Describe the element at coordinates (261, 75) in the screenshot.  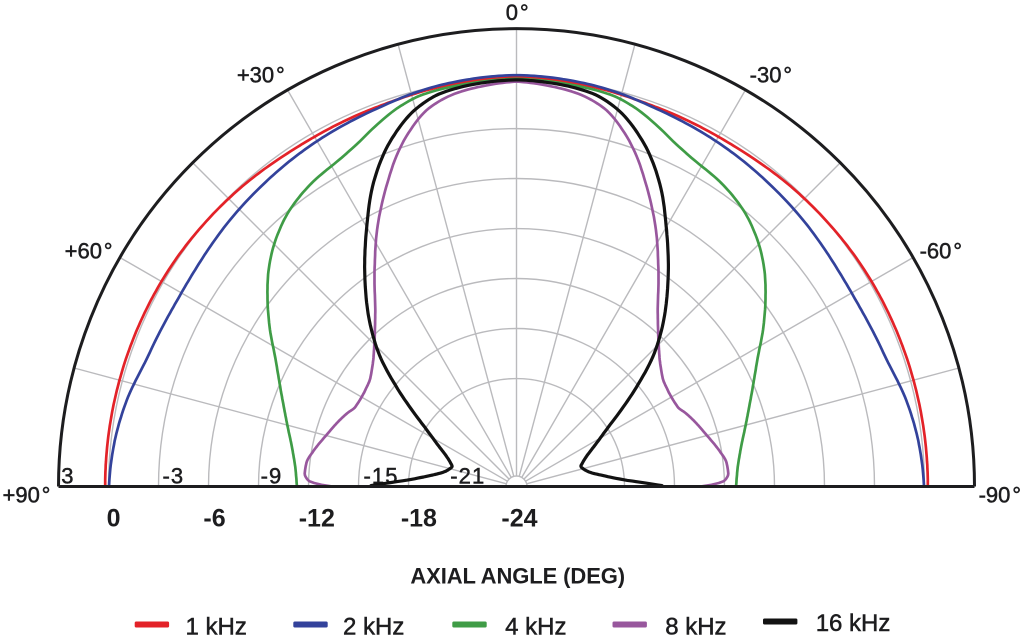
I see `svg-text: +30 °` at that location.